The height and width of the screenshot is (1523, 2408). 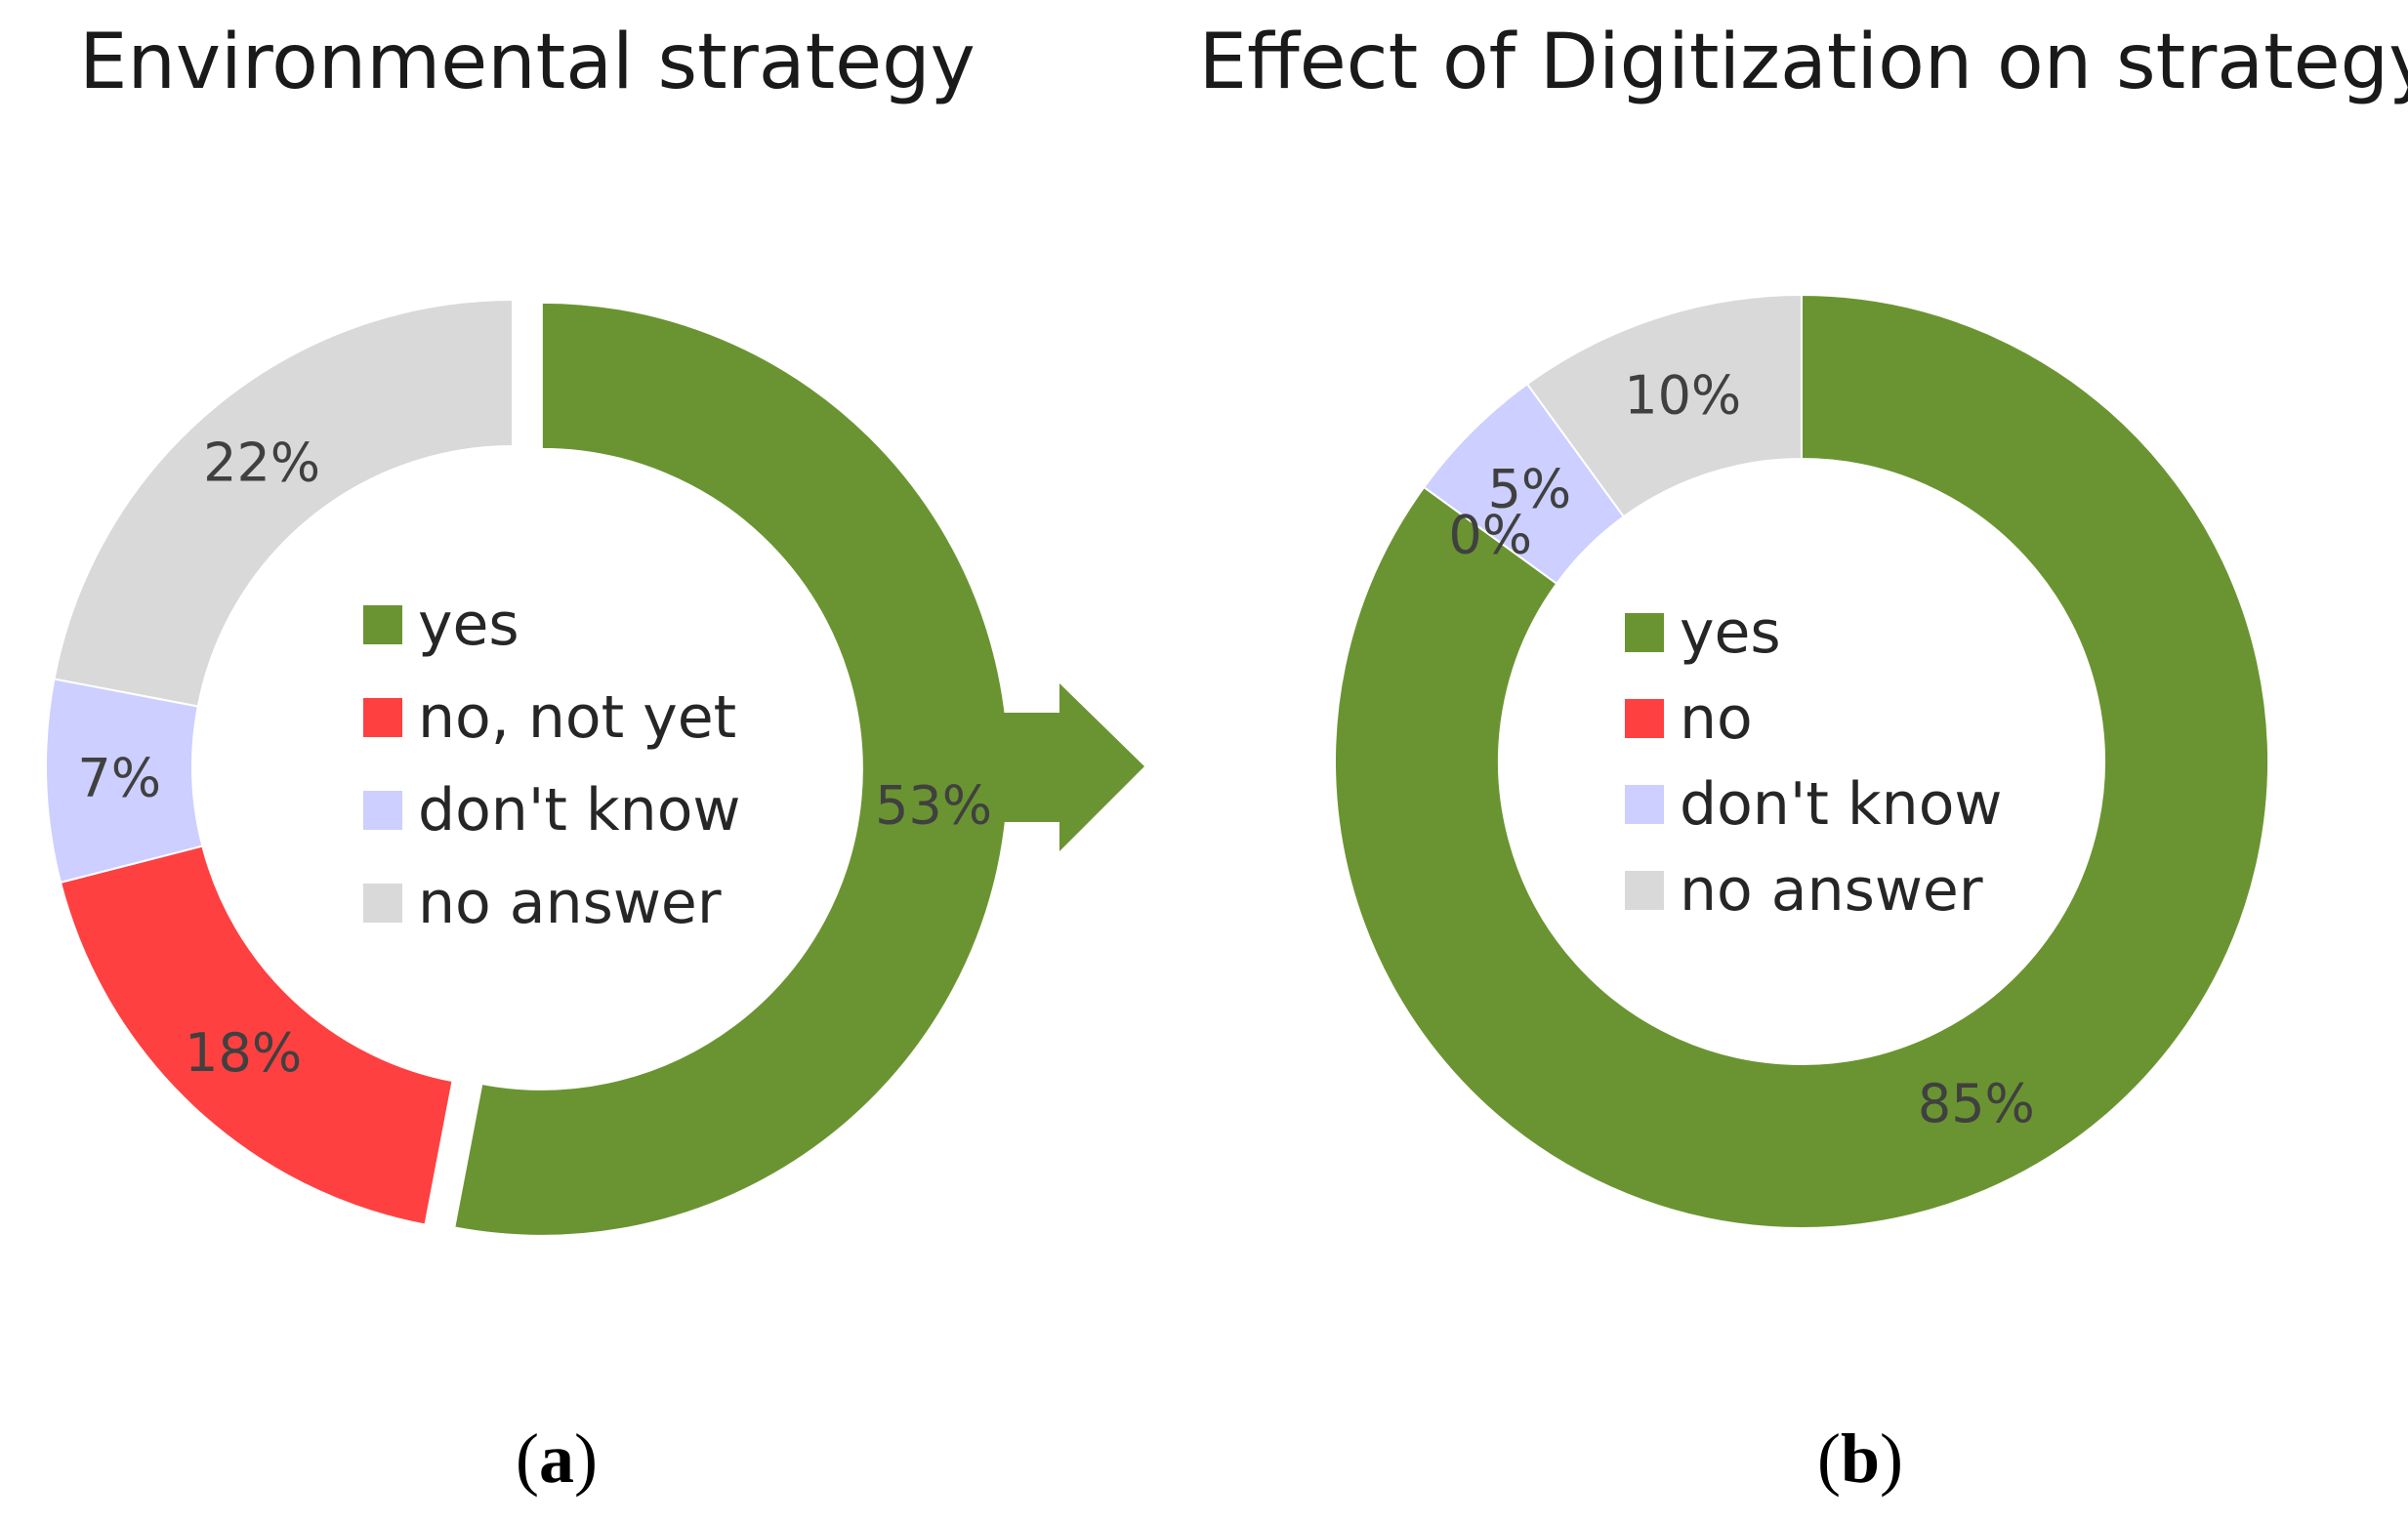 I want to click on chart-a-legend-label-no-not-yet: no, not yet, so click(x=577, y=718).